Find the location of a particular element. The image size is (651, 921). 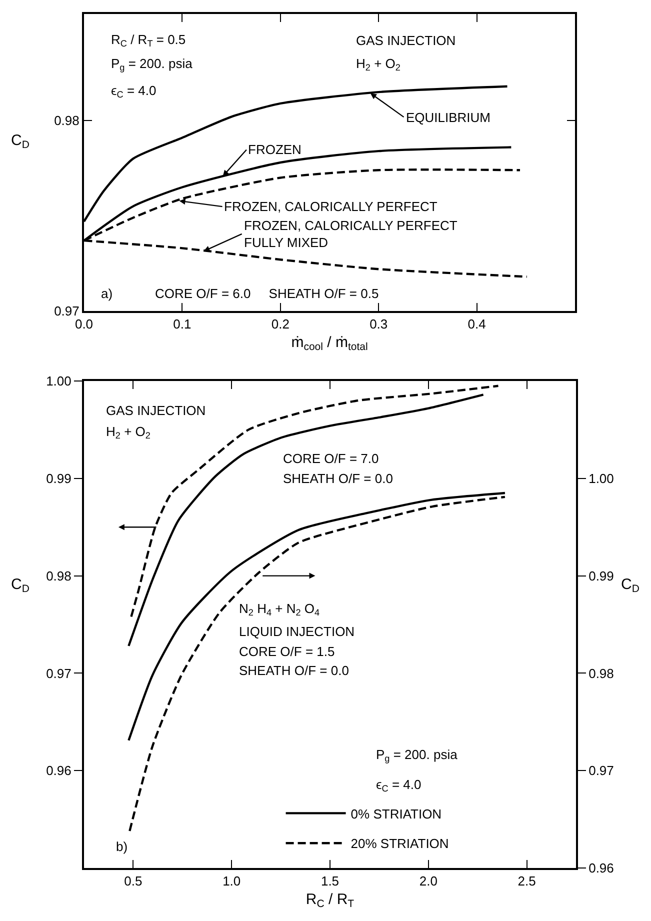

x-tick-label: 0.4 is located at coordinates (477, 324).